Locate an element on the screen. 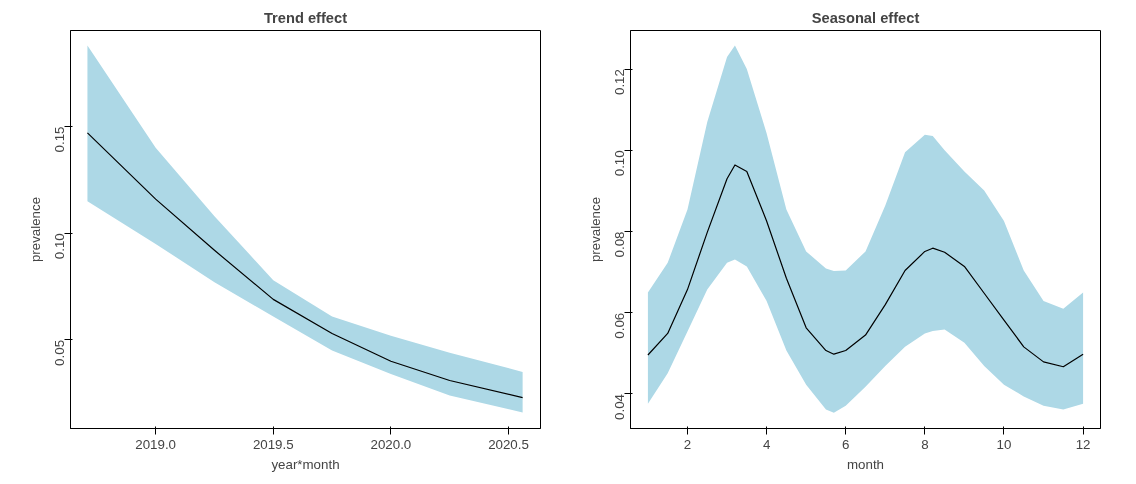 The image size is (1136, 484). y-tick-label: 0.08 is located at coordinates (619, 244).